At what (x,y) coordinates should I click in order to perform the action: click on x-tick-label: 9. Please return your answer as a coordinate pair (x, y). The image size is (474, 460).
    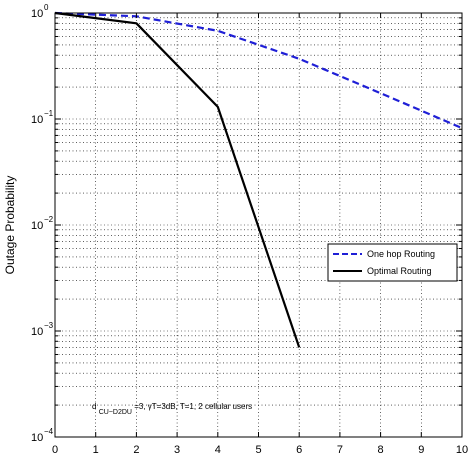
    Looking at the image, I should click on (421, 450).